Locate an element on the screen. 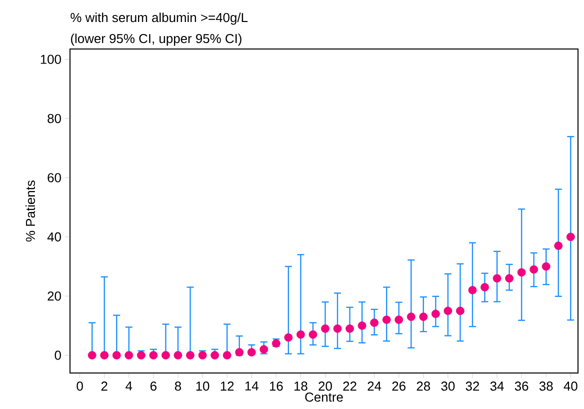 The width and height of the screenshot is (584, 409). x-tick-label: 2 is located at coordinates (104, 386).